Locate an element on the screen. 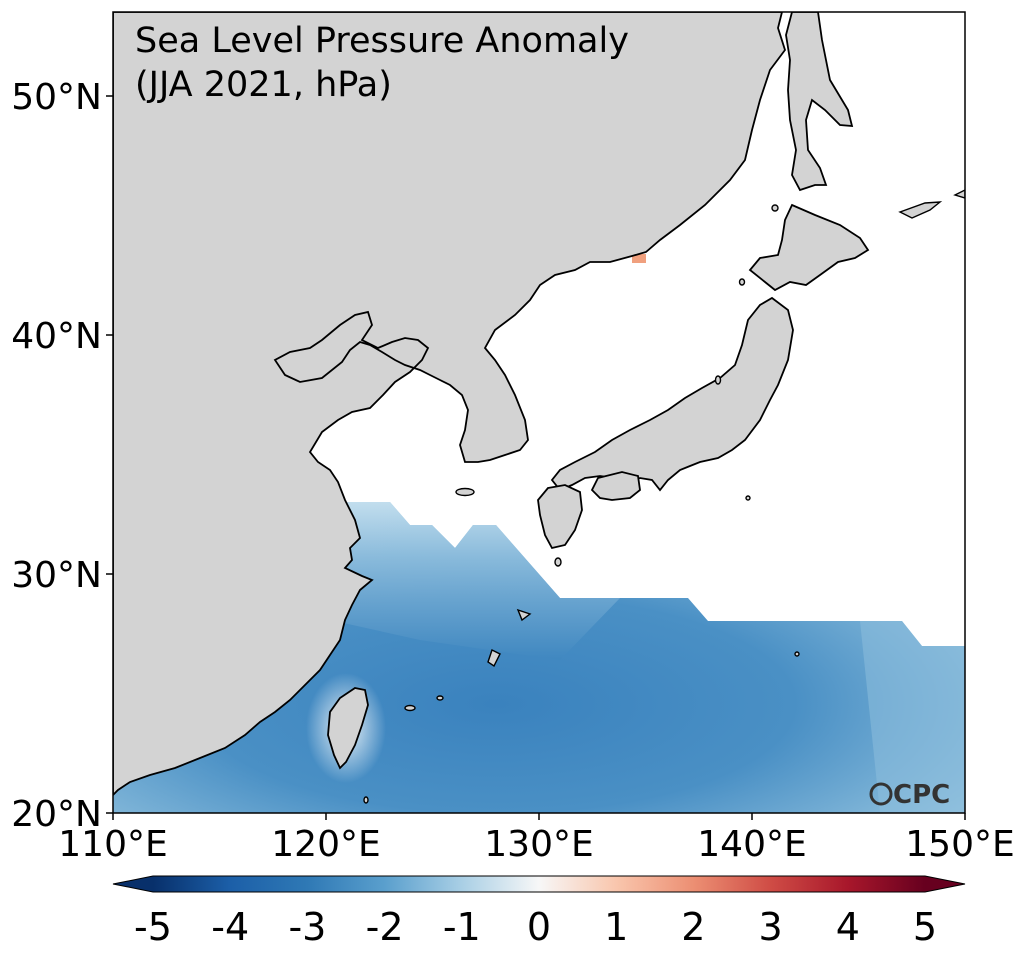  colorbar-tick-label: -1 is located at coordinates (462, 927).